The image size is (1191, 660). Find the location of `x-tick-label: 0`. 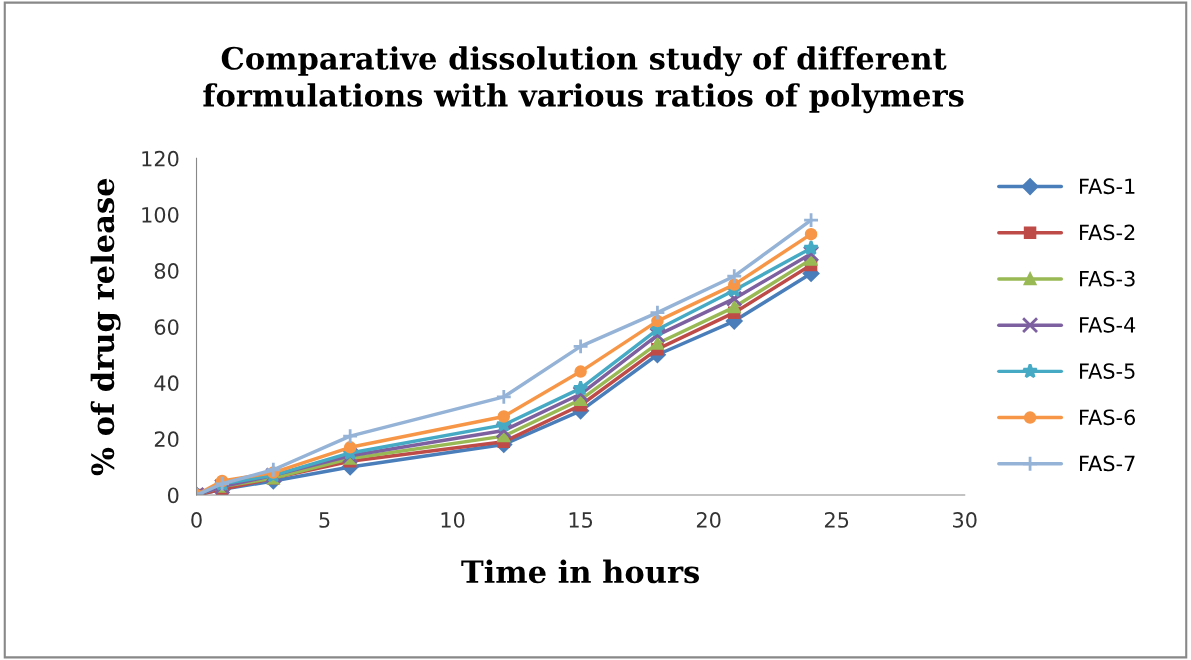

x-tick-label: 0 is located at coordinates (196, 520).